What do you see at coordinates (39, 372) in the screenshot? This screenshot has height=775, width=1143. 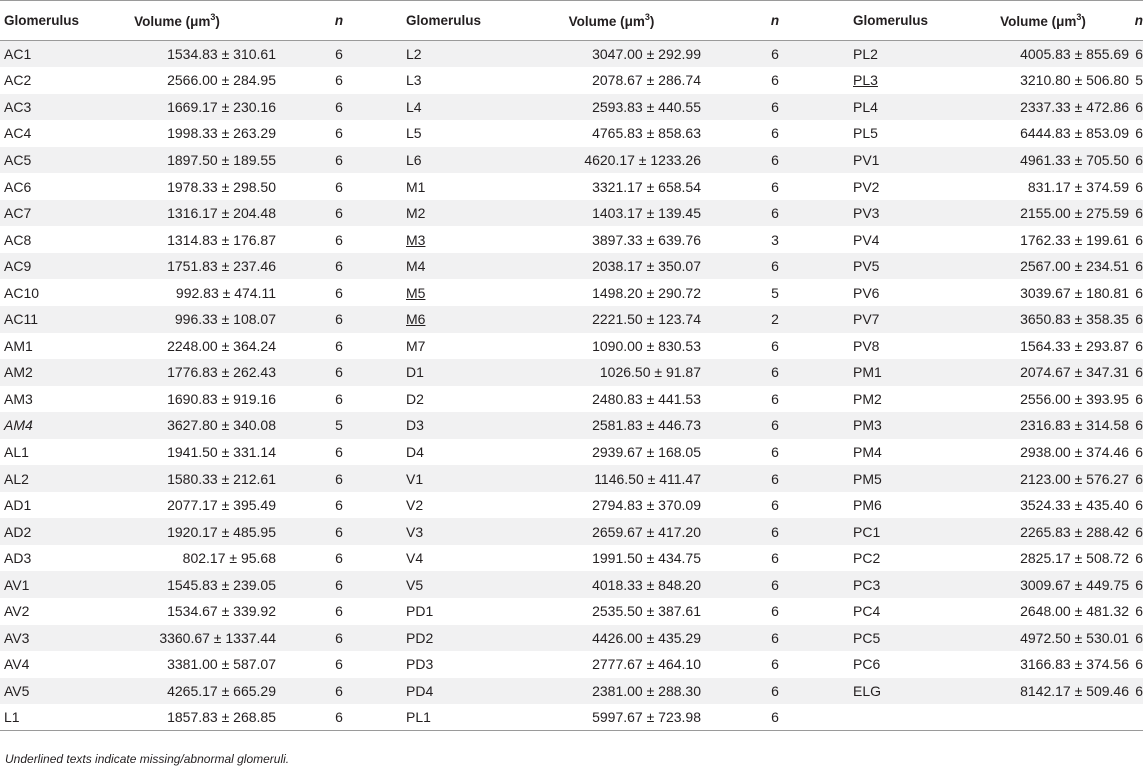 I see `glomerulus-cell: AM2` at bounding box center [39, 372].